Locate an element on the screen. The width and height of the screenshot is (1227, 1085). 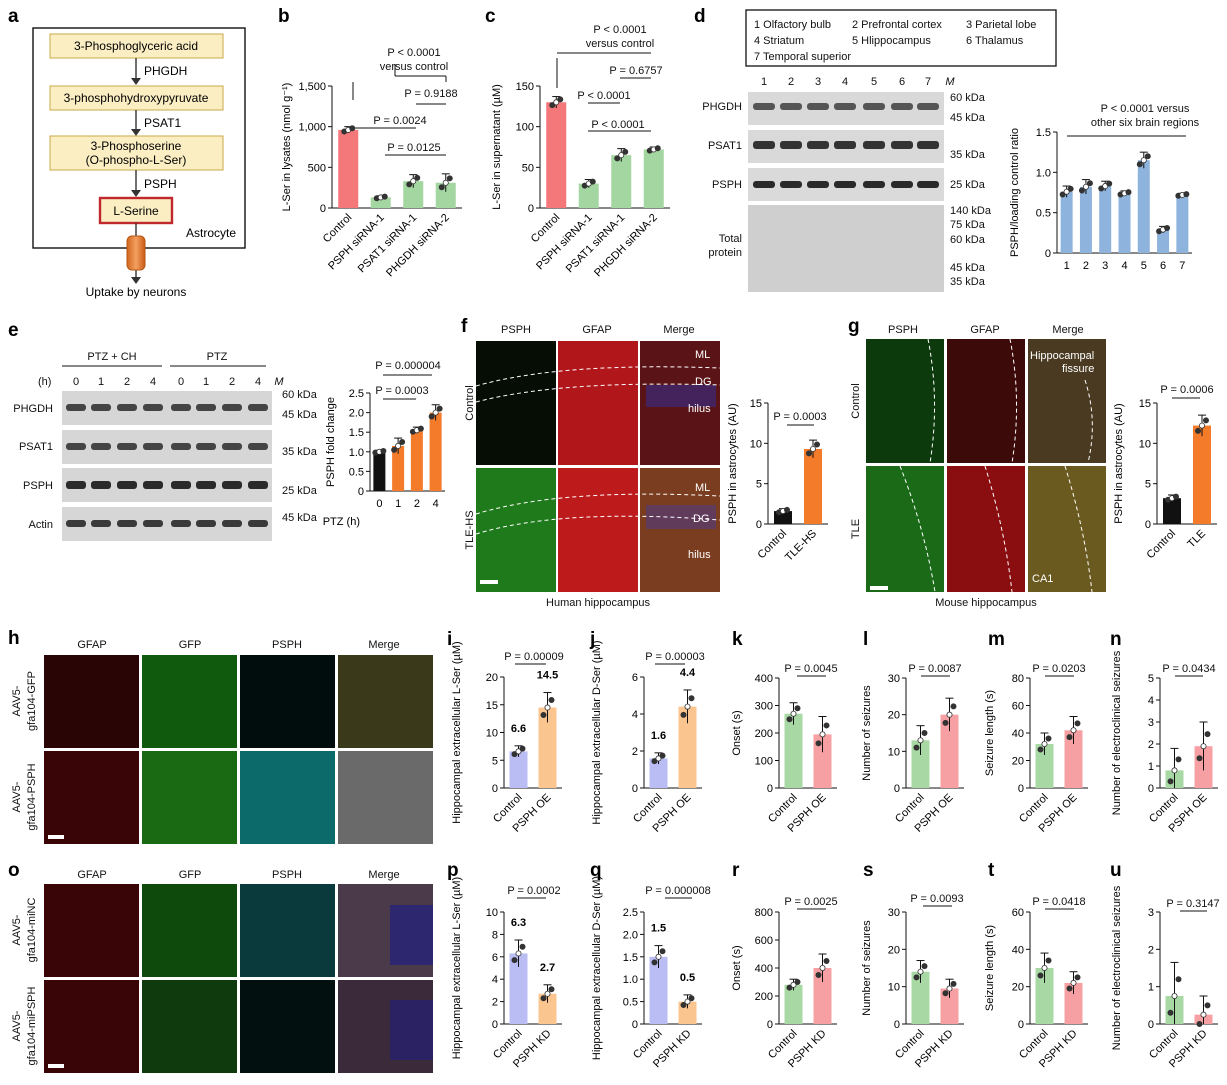
col-label: Merge is located at coordinates (1067, 330).